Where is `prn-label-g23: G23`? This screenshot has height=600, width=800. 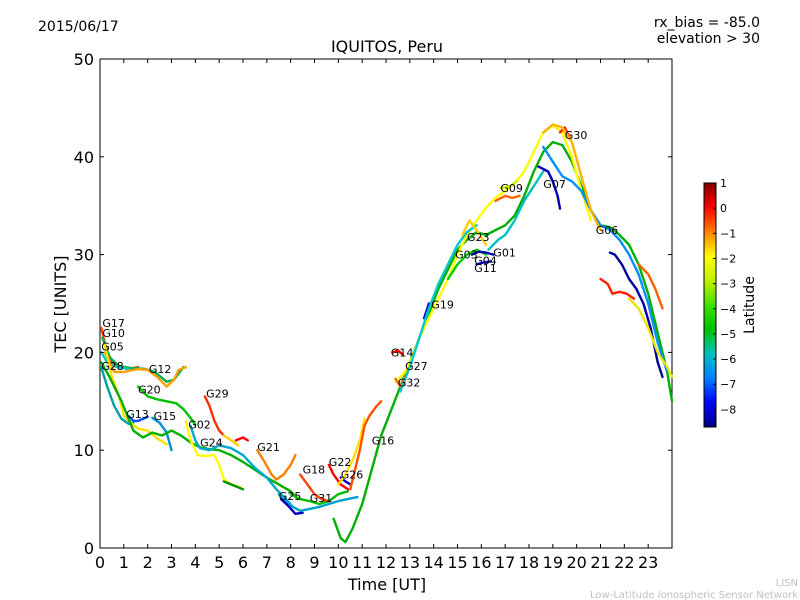
prn-label-g23: G23 is located at coordinates (478, 237).